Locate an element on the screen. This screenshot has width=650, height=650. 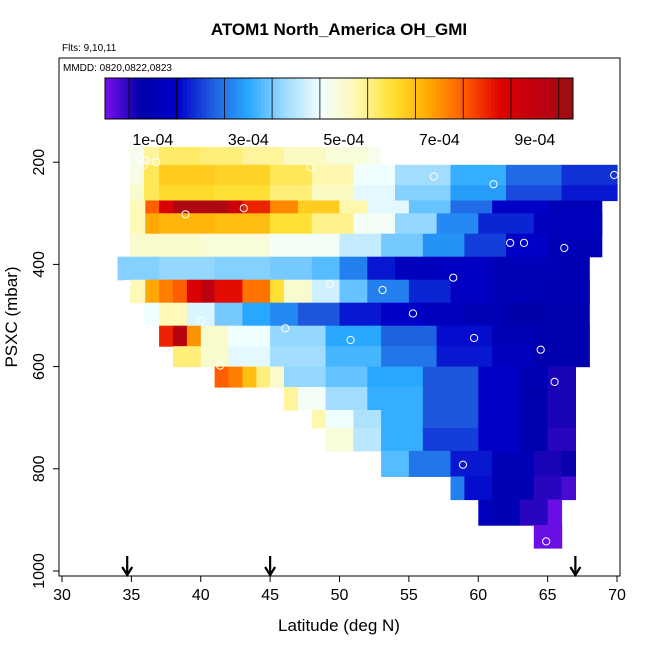
arrow-marker is located at coordinates (127, 567).